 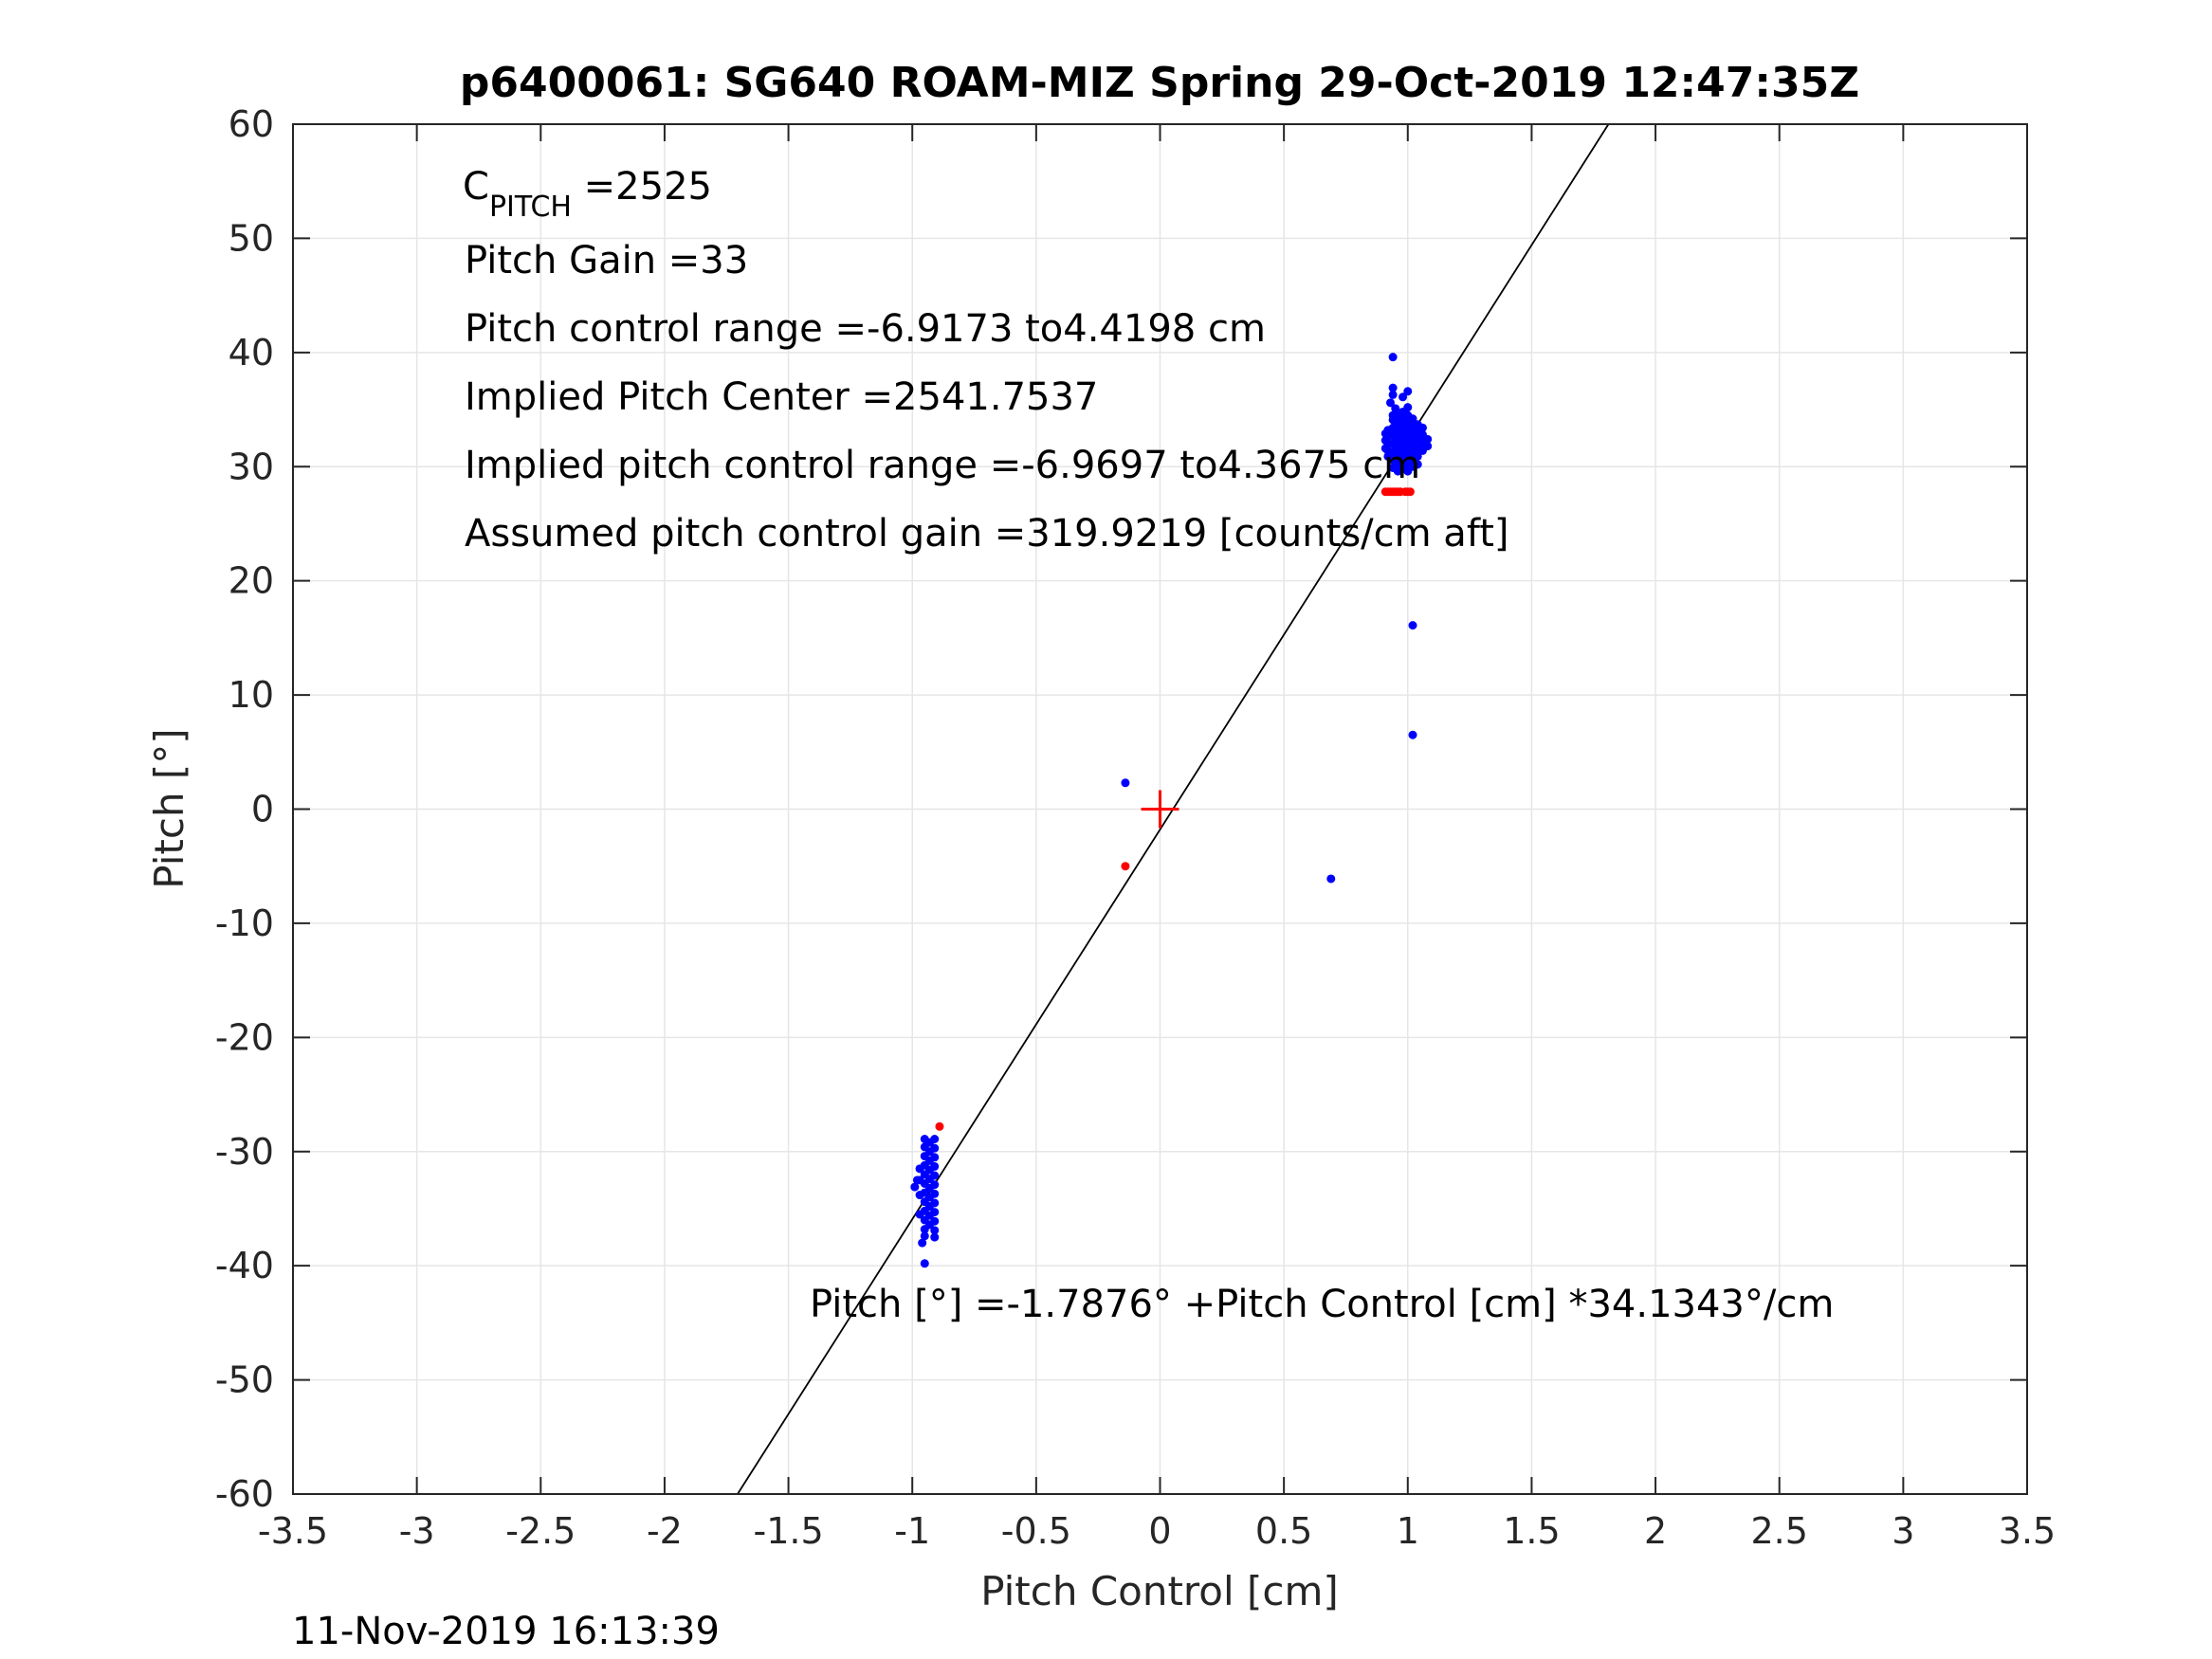 I want to click on x-axis-label: Pitch Control [cm], so click(x=1159, y=1591).